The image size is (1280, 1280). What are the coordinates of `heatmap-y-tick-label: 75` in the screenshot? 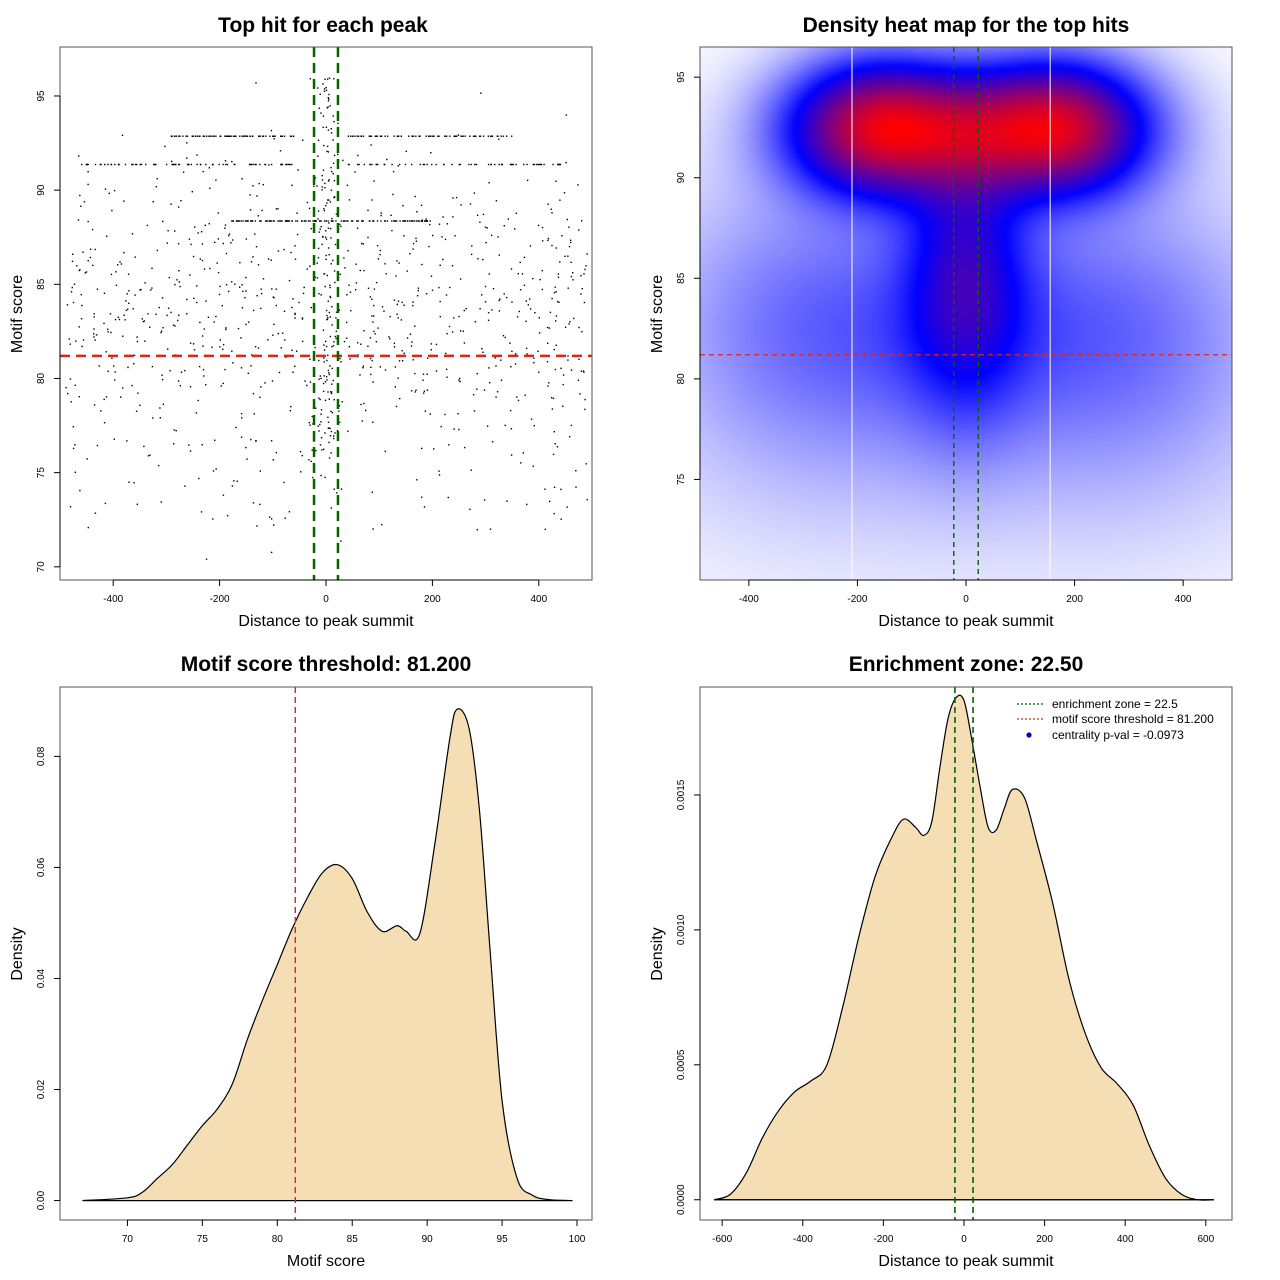 It's located at (681, 479).